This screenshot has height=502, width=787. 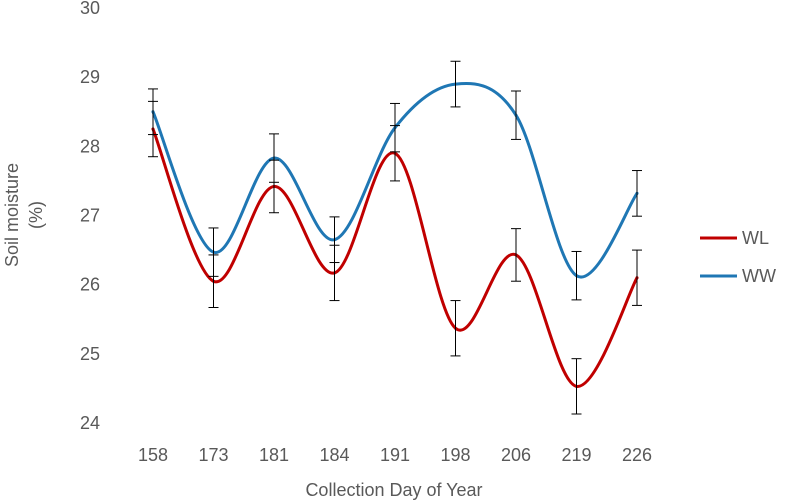 I want to click on x-tick-label: 191, so click(x=395, y=455).